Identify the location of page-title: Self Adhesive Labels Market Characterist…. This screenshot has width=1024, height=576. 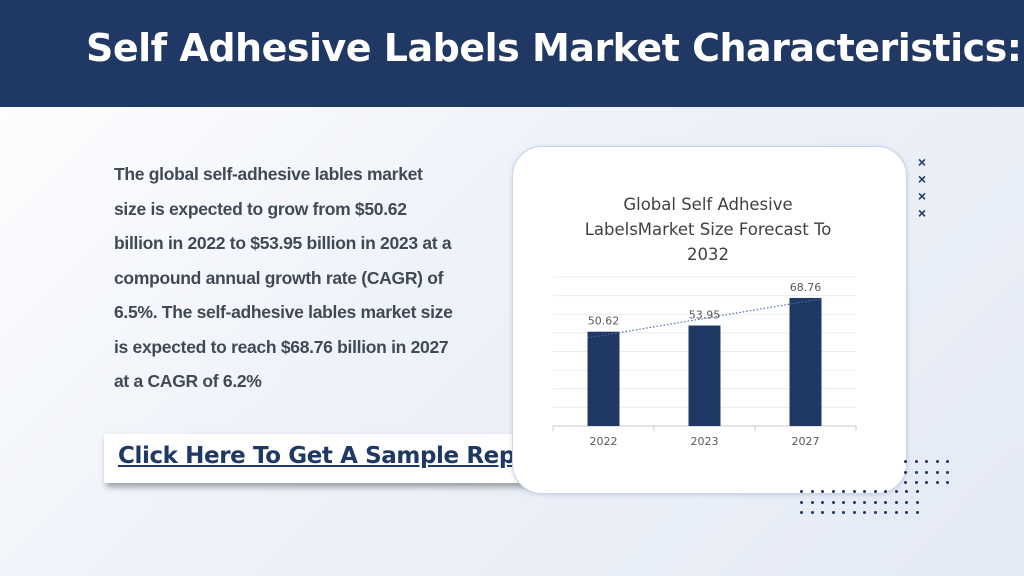
(554, 48).